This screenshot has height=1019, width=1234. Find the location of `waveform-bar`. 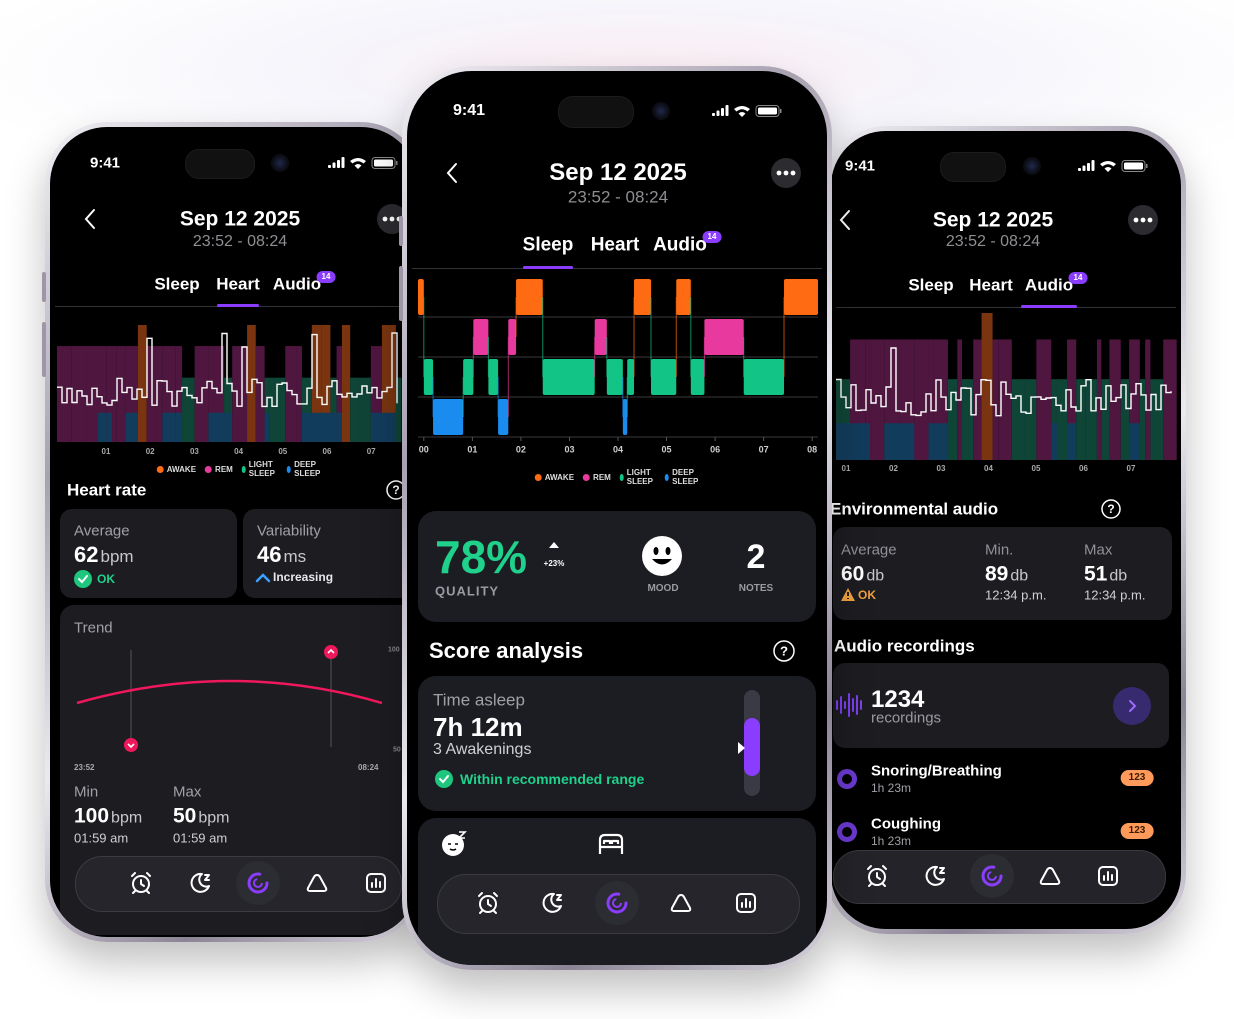

waveform-bar is located at coordinates (837, 705).